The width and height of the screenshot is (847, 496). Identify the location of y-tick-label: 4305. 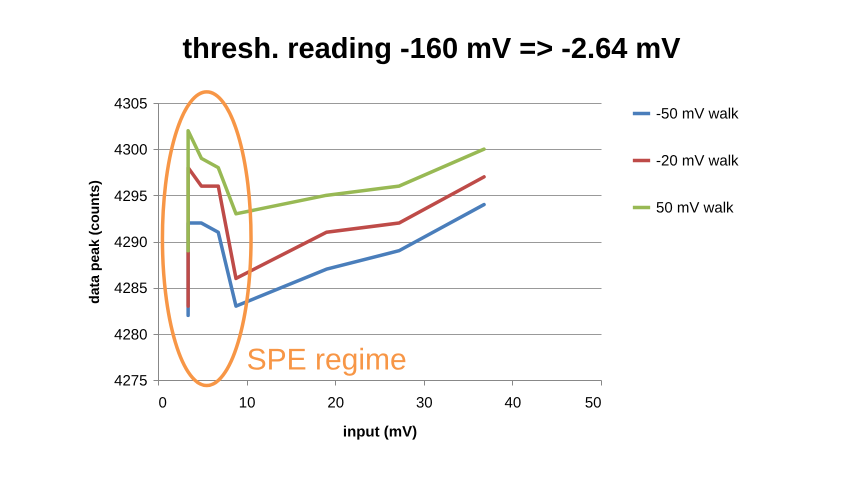
(131, 104).